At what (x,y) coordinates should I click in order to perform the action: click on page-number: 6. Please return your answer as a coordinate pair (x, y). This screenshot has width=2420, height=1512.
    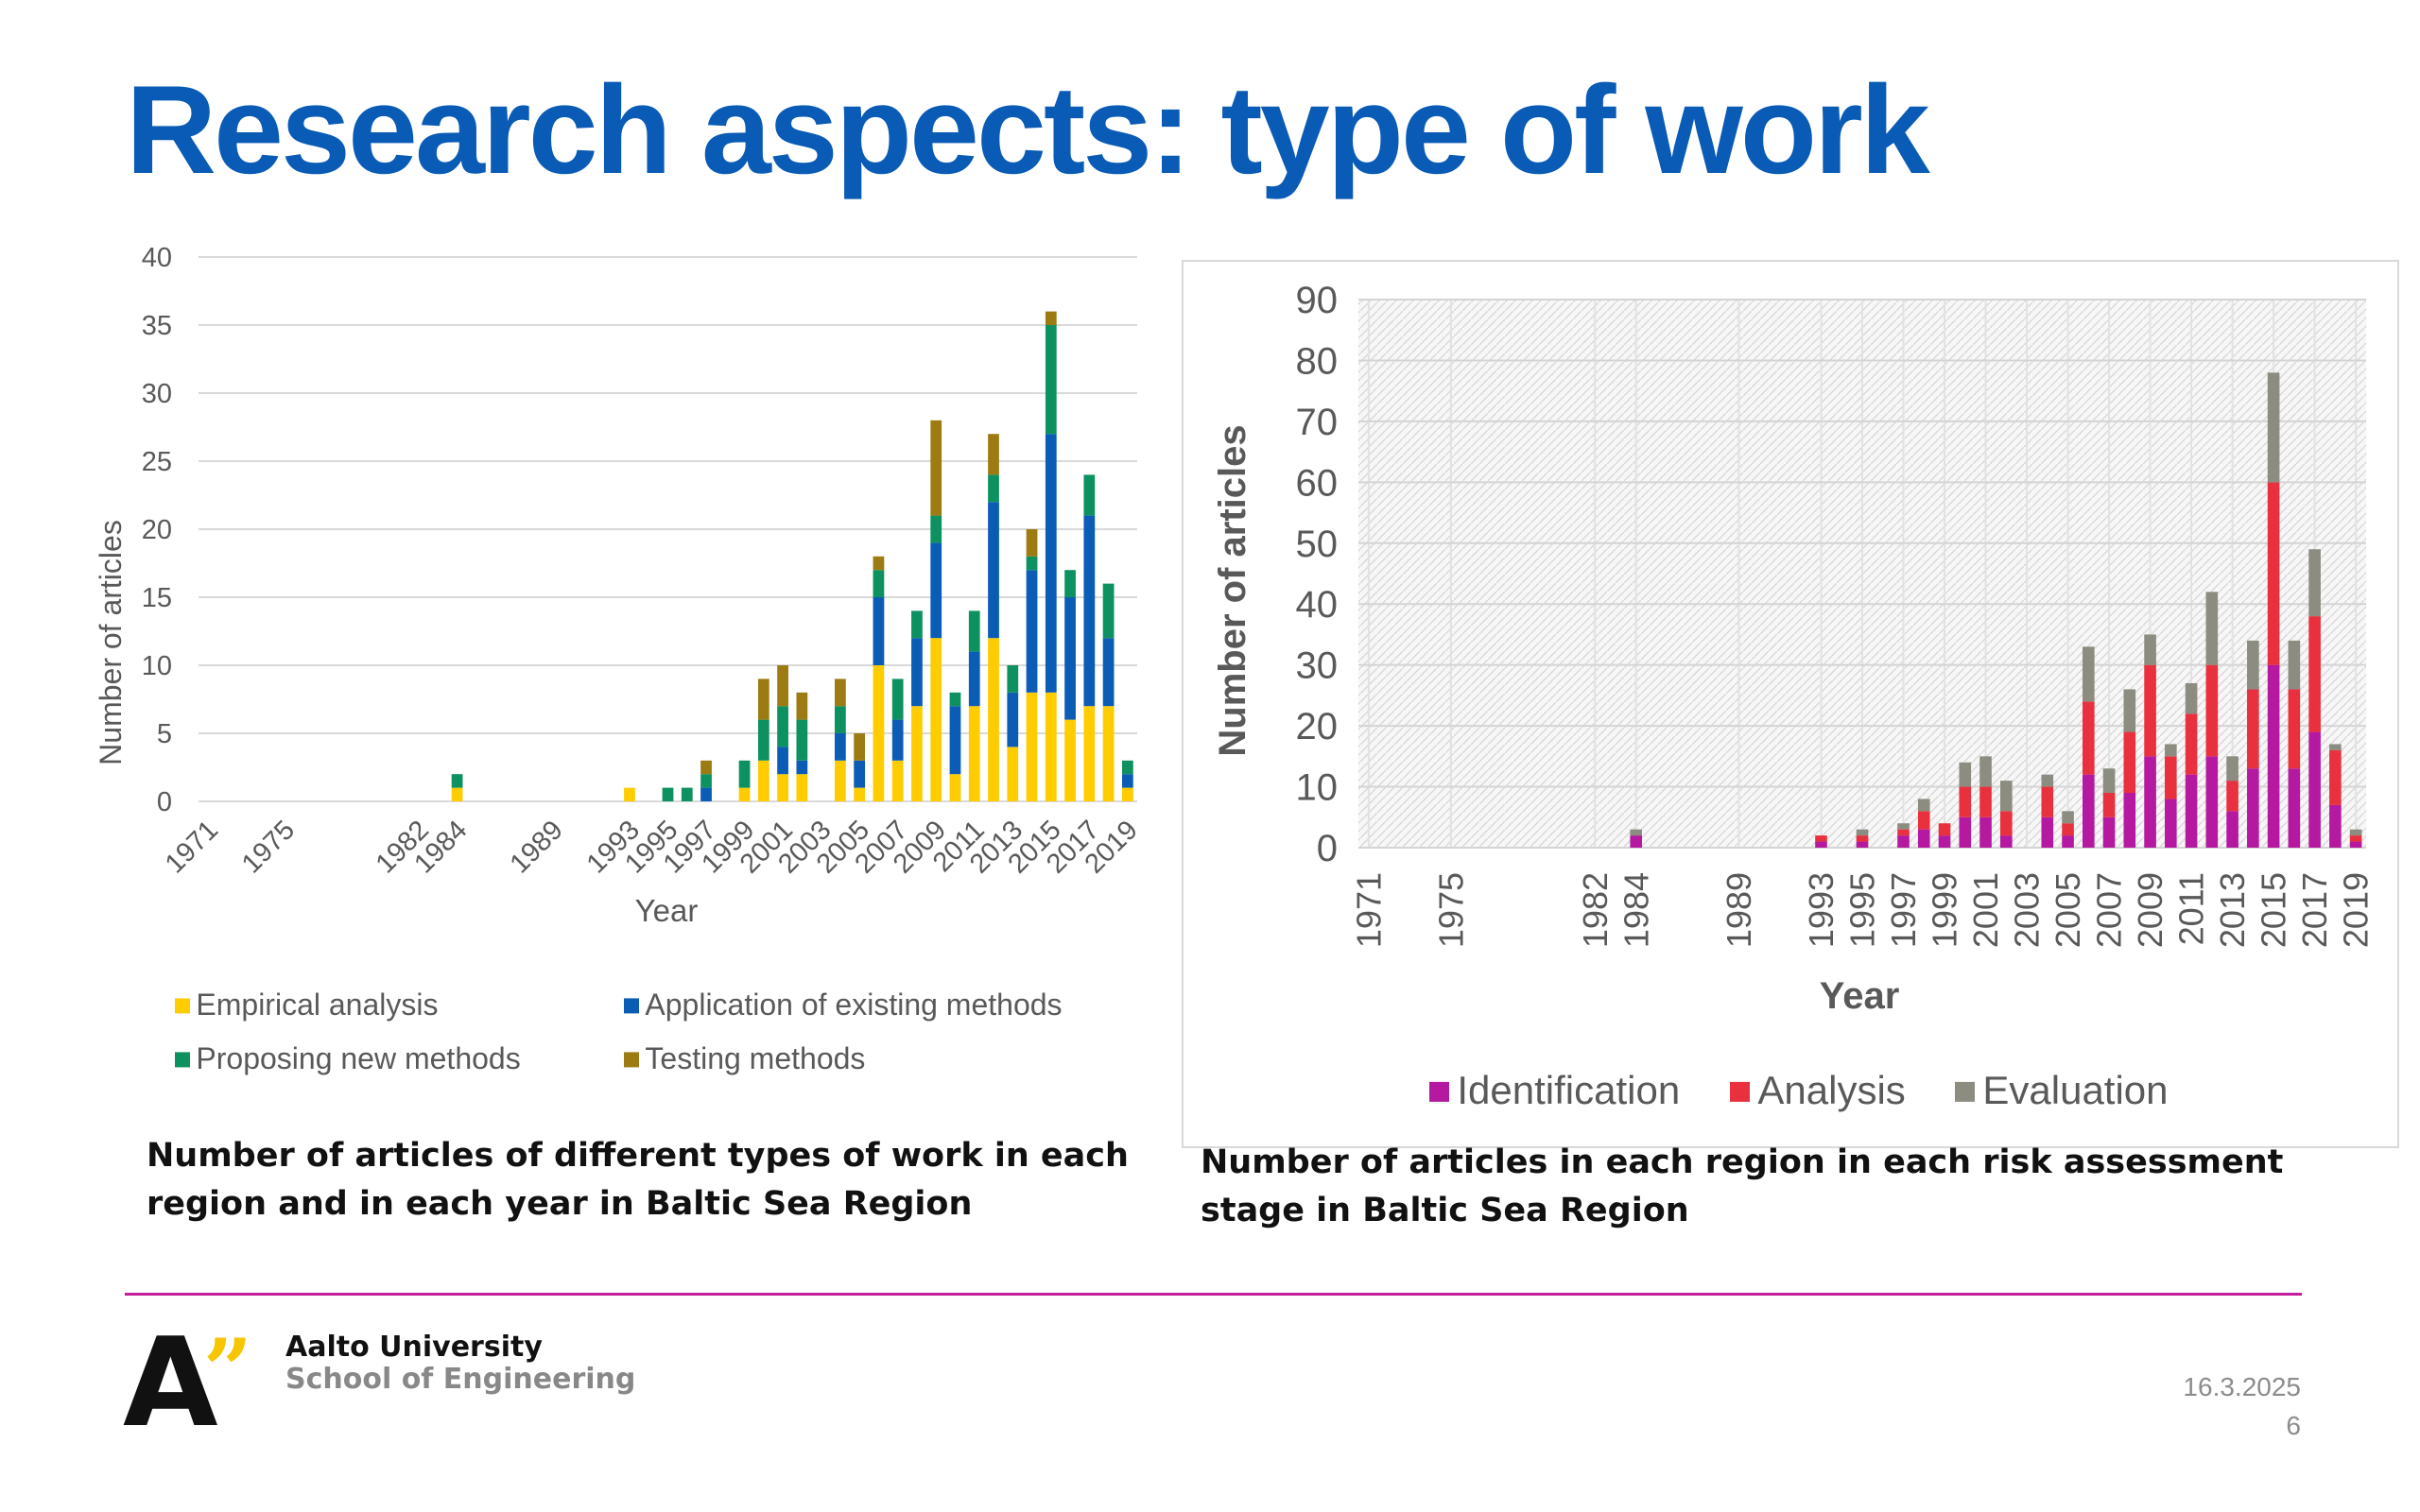
    Looking at the image, I should click on (2294, 1425).